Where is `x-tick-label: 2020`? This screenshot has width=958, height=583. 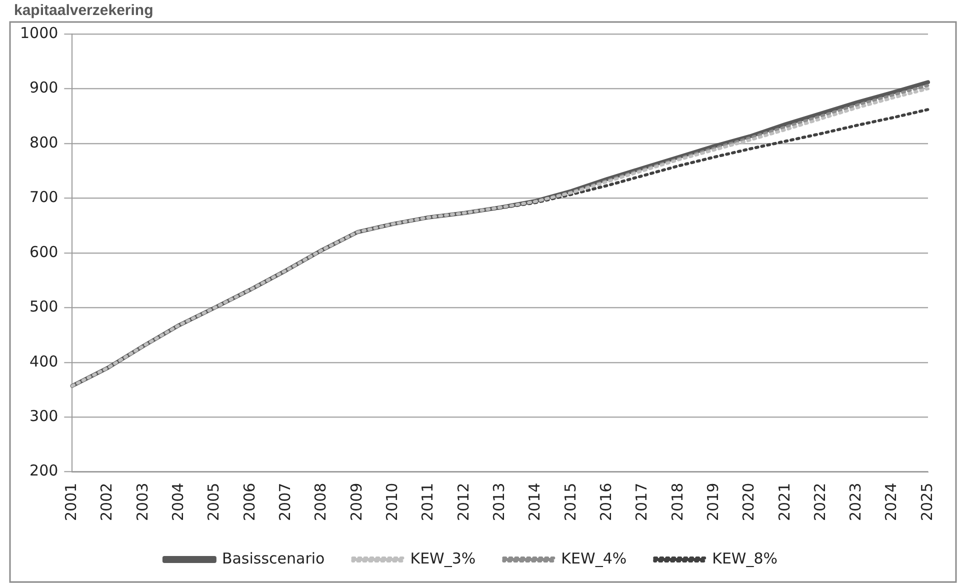
x-tick-label: 2020 is located at coordinates (749, 502).